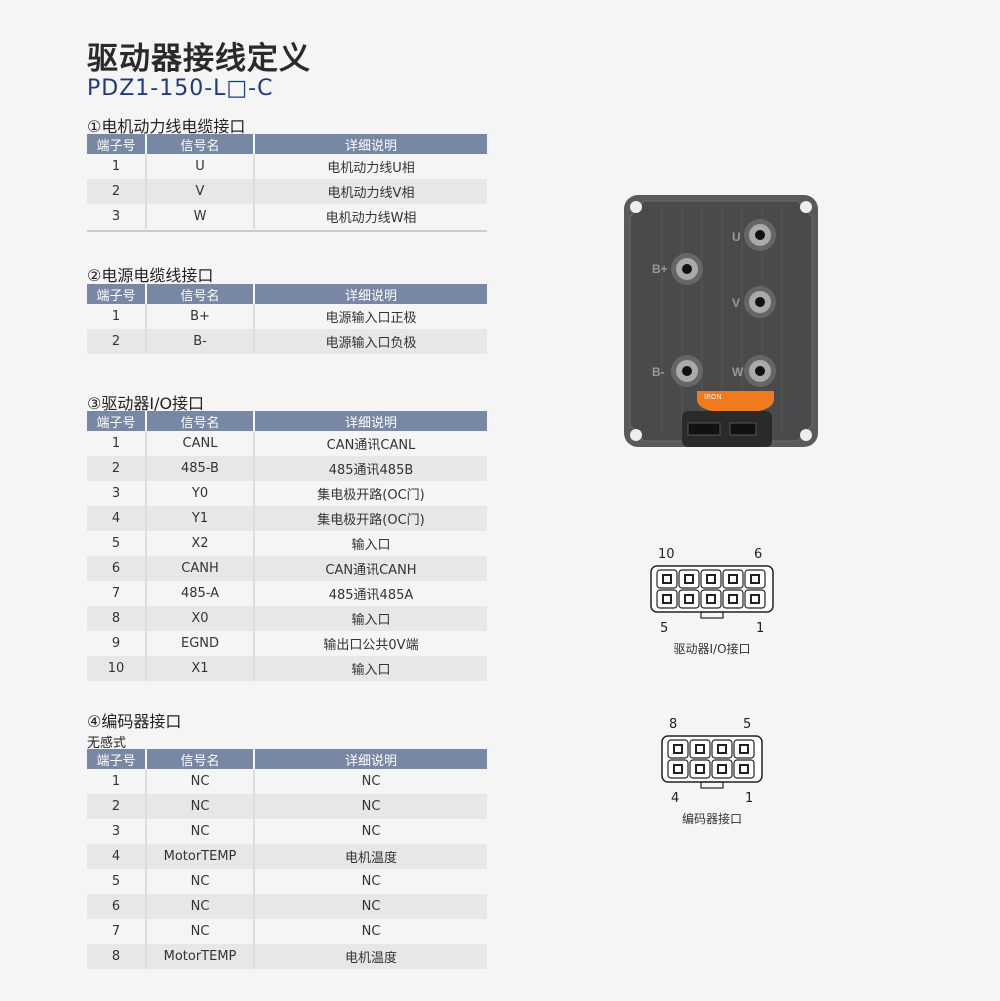 The height and width of the screenshot is (1001, 1000). Describe the element at coordinates (371, 645) in the screenshot. I see `table-cell: 输出口公共0V端` at that location.